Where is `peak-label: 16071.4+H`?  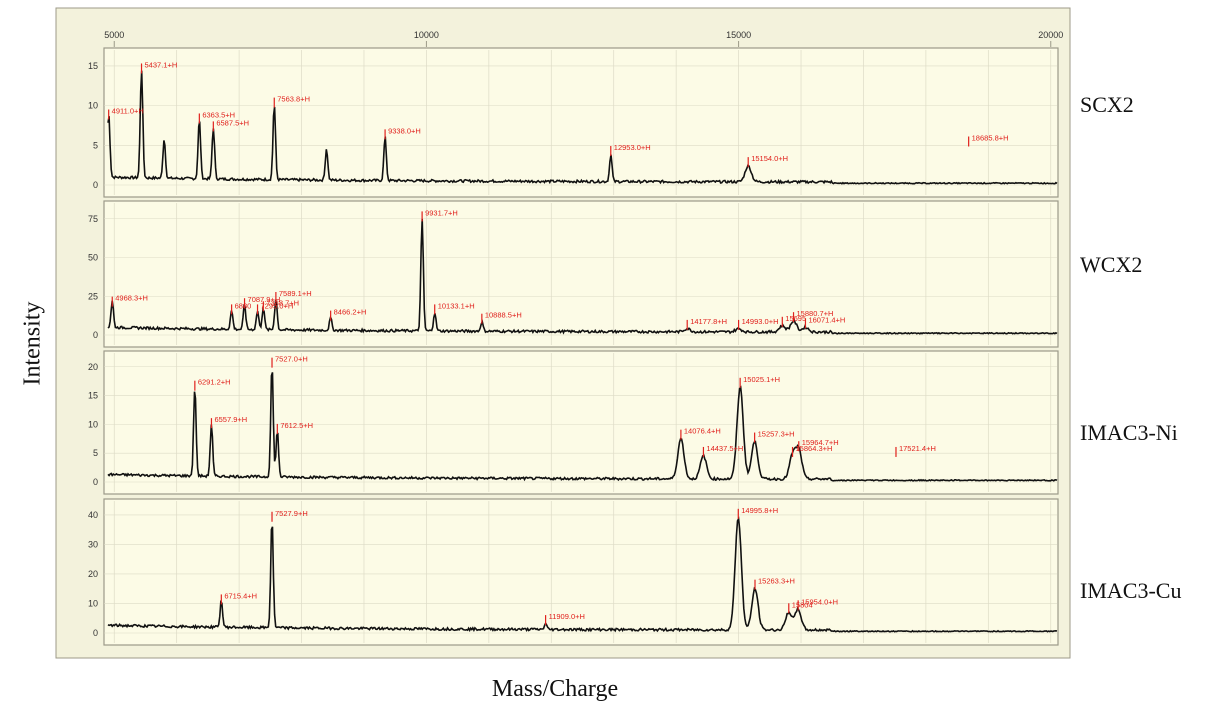
peak-label: 16071.4+H is located at coordinates (826, 319).